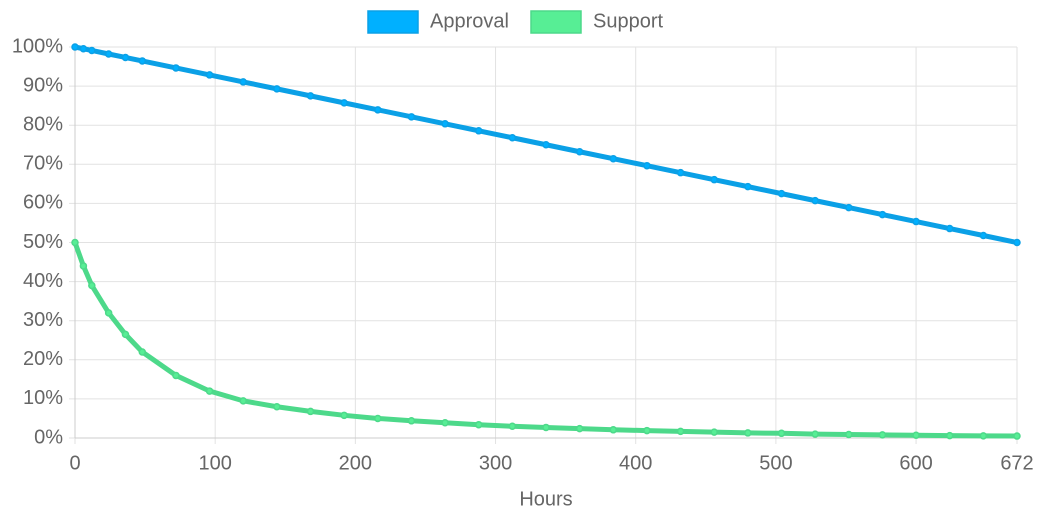 The image size is (1040, 520). What do you see at coordinates (545, 499) in the screenshot?
I see `x-axis-title: Hours` at bounding box center [545, 499].